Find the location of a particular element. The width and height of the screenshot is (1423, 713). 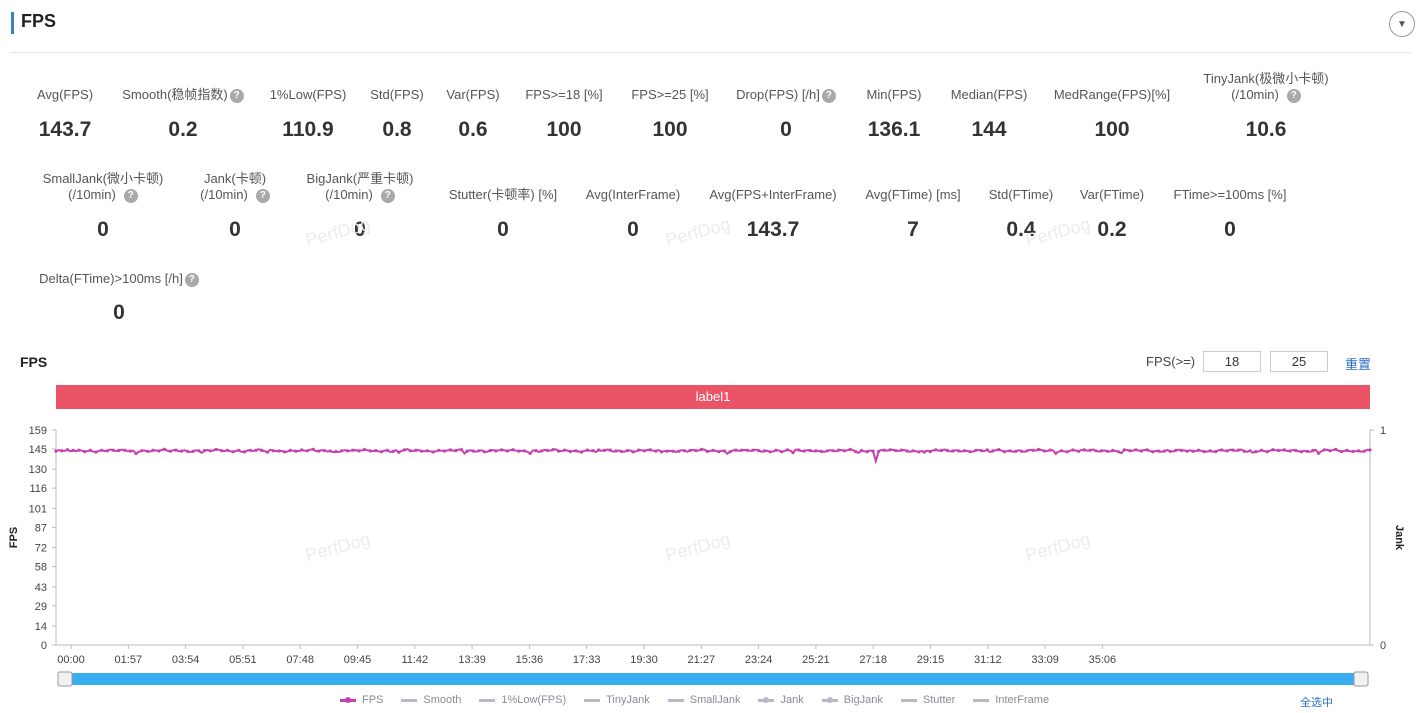

metric-label: FTime>=100ms [%] is located at coordinates (1230, 195).